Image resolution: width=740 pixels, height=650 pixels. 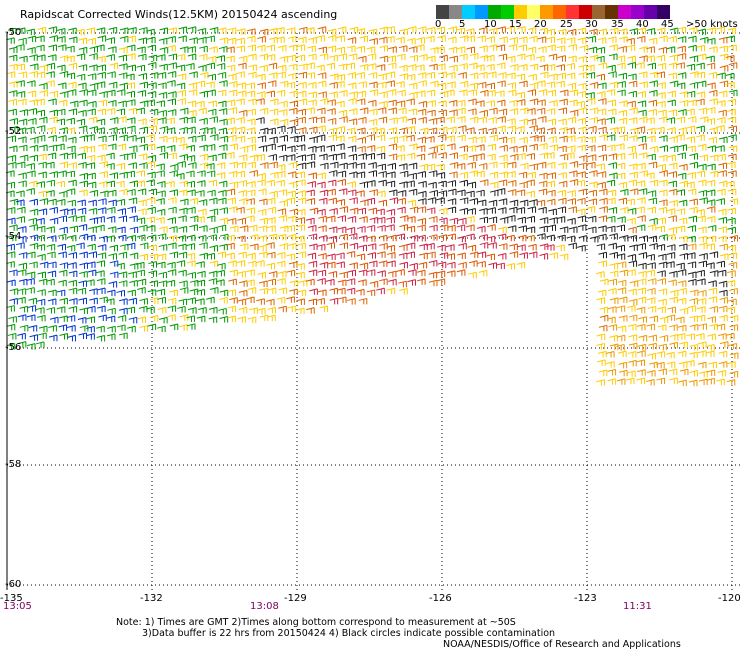 What do you see at coordinates (455, 12) in the screenshot?
I see `legend-swatch` at bounding box center [455, 12].